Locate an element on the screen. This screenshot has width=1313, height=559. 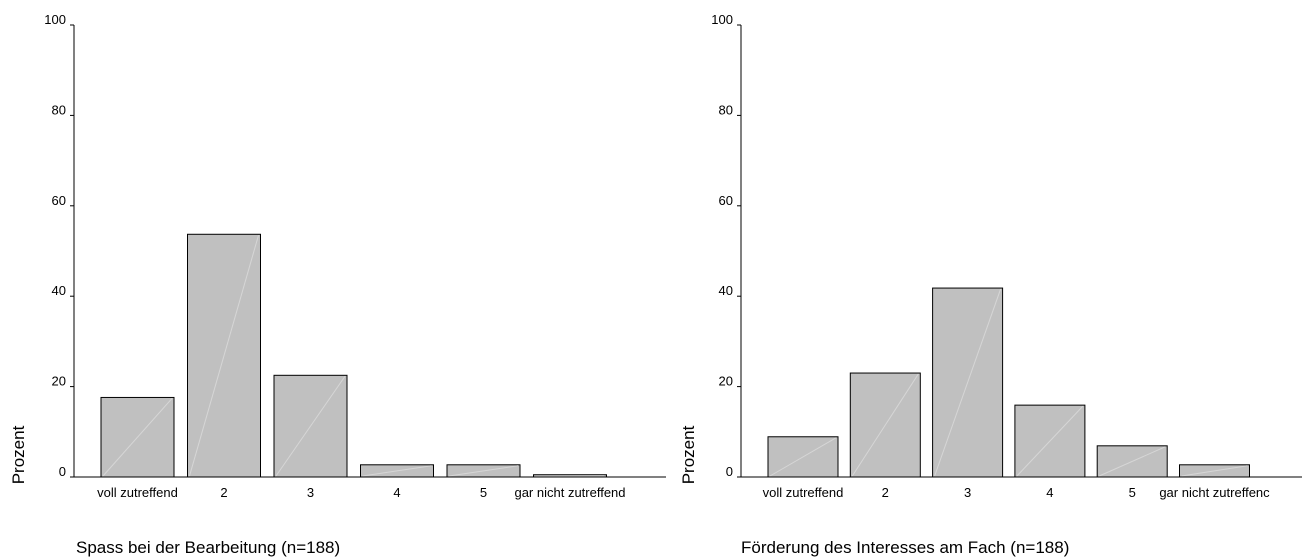
x-tick-label: gar nicht zutreffenc is located at coordinates (1214, 492).